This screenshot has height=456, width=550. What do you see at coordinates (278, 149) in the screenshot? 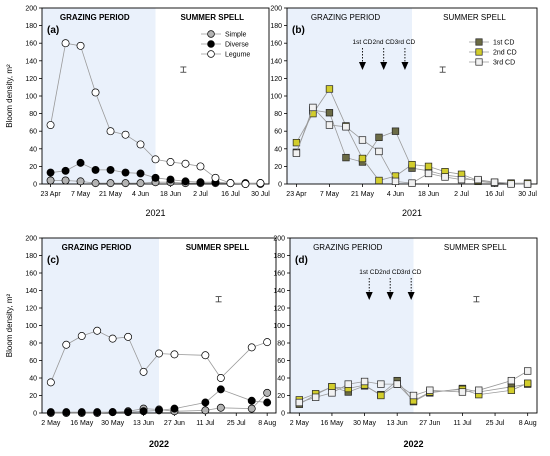
I see `y-tick-label: 40` at bounding box center [278, 149].